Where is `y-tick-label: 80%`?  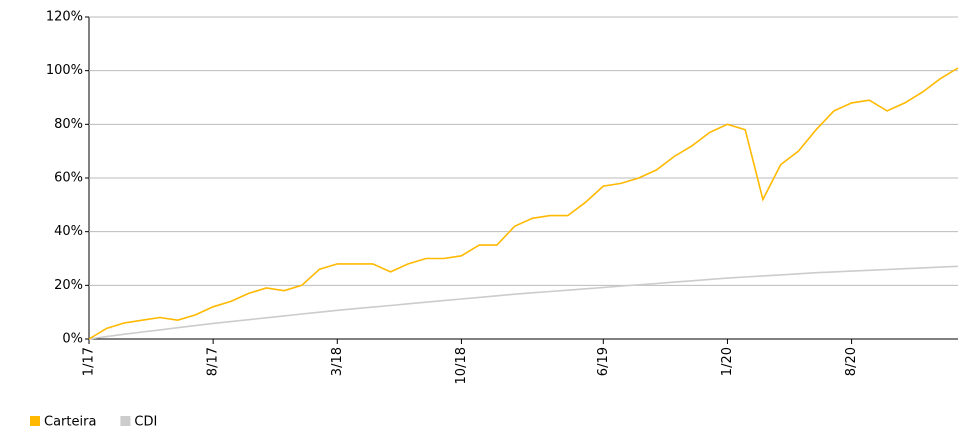
y-tick-label: 80% is located at coordinates (68, 124).